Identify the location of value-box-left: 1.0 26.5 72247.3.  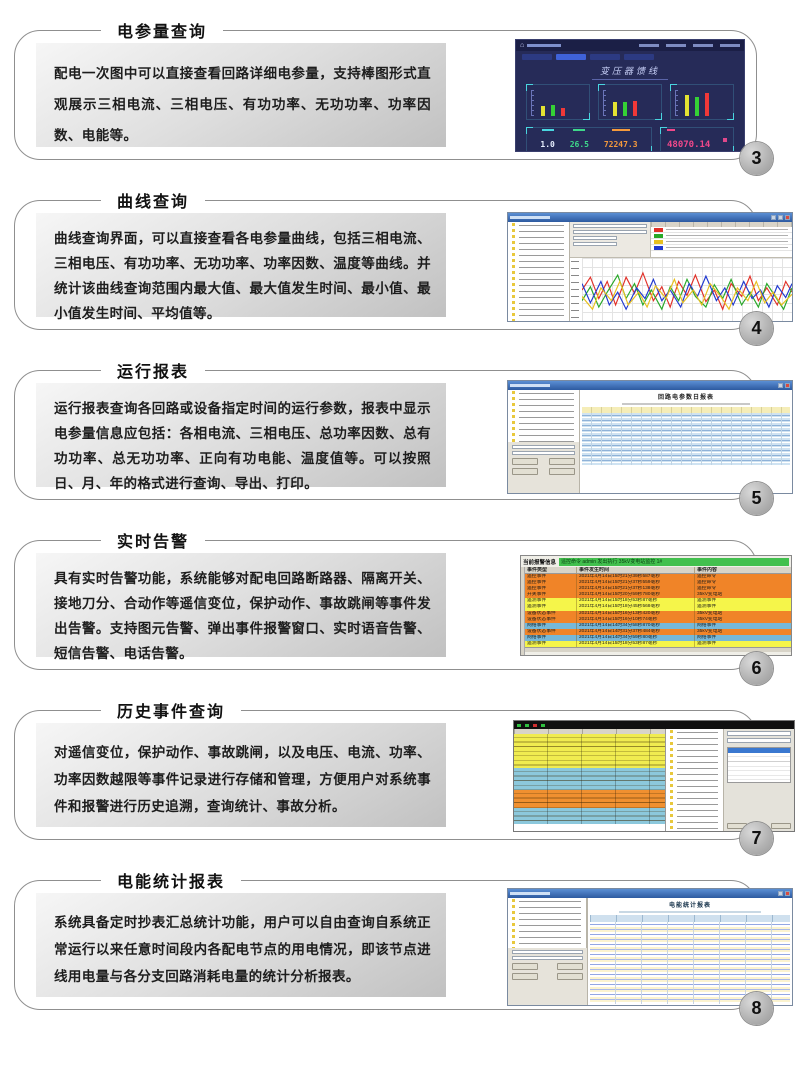
(589, 139).